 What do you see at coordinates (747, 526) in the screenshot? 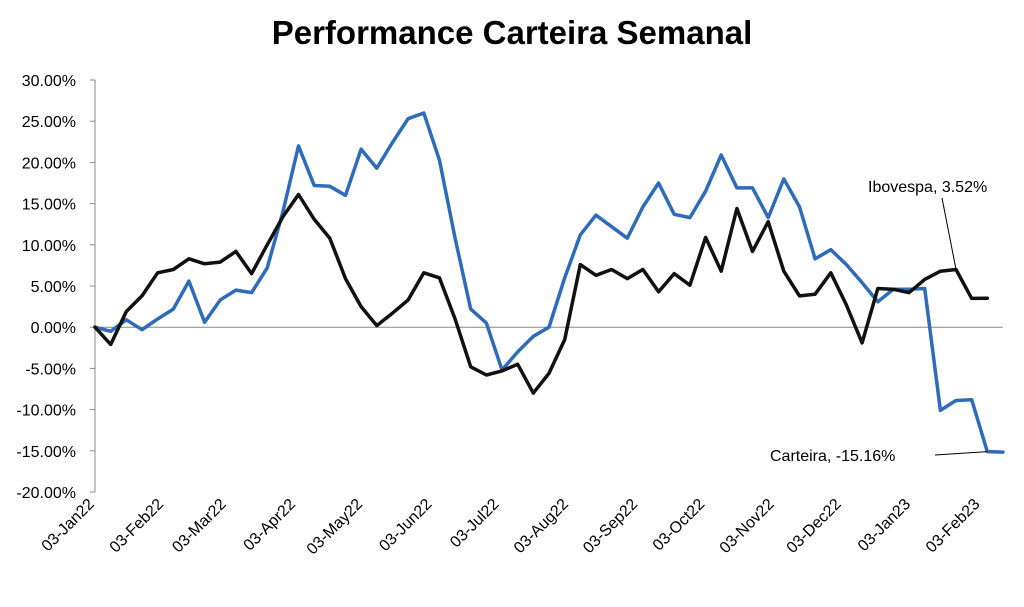
I see `x-tick-label: 03-Nov22` at bounding box center [747, 526].